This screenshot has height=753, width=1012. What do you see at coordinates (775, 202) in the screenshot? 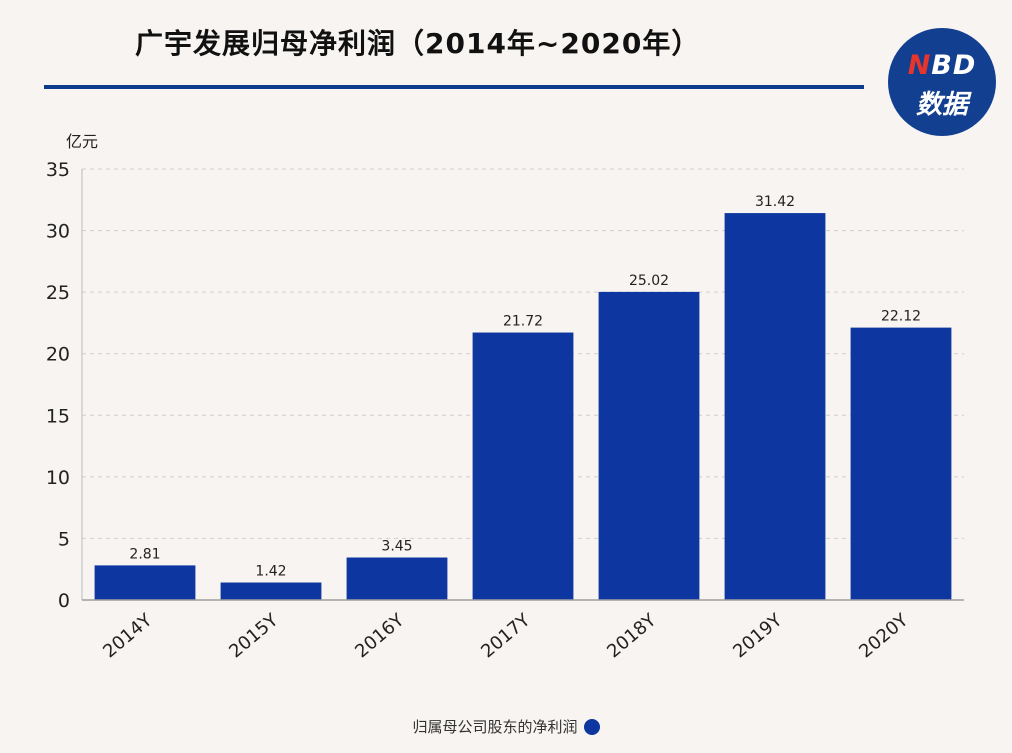
I see `data-label: 31.42` at bounding box center [775, 202].